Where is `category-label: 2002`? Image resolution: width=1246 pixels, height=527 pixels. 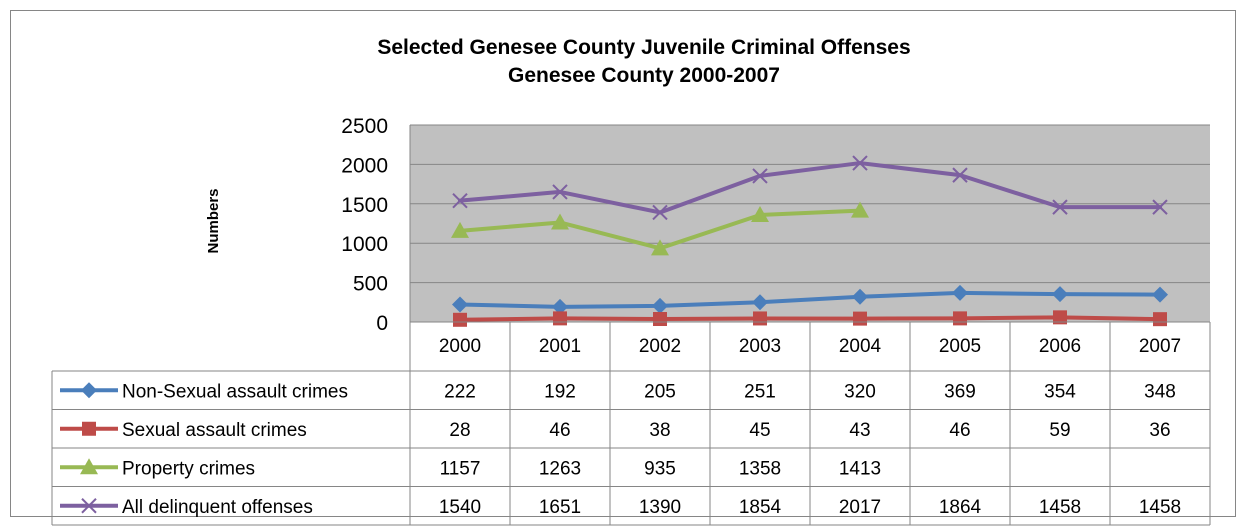
category-label: 2002 is located at coordinates (660, 346).